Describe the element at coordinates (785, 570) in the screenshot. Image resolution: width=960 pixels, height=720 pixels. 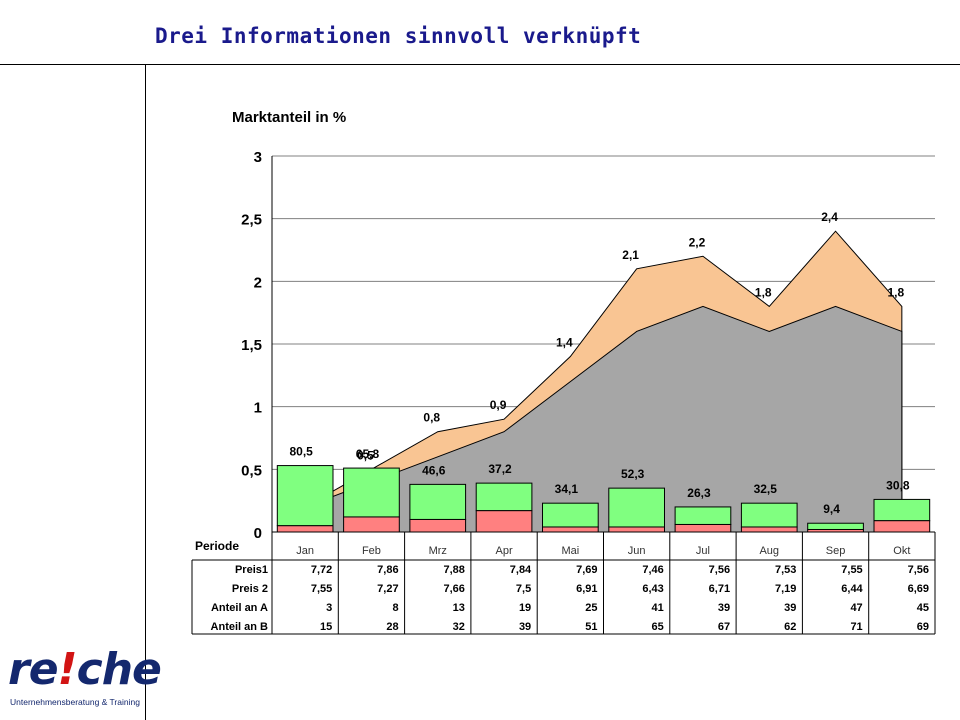
I see `table-cell: 7,53` at that location.